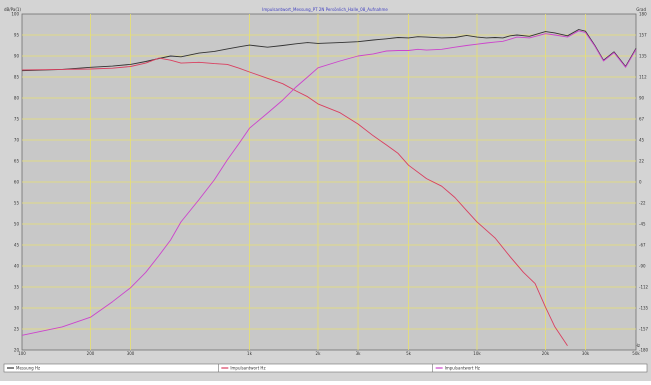  What do you see at coordinates (642, 266) in the screenshot?
I see `y2-tick-label: -90` at bounding box center [642, 266].